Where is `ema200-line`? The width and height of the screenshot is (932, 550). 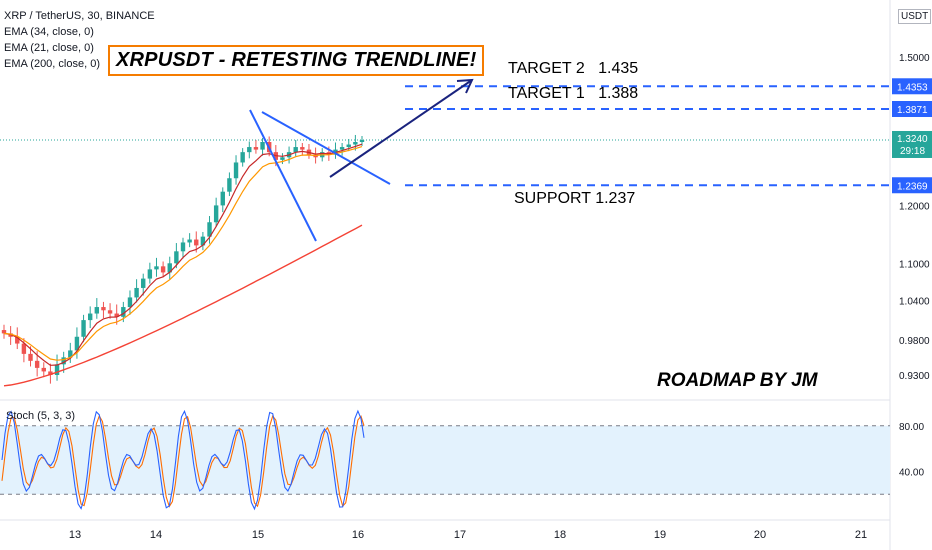 ema200-line is located at coordinates (183, 305).